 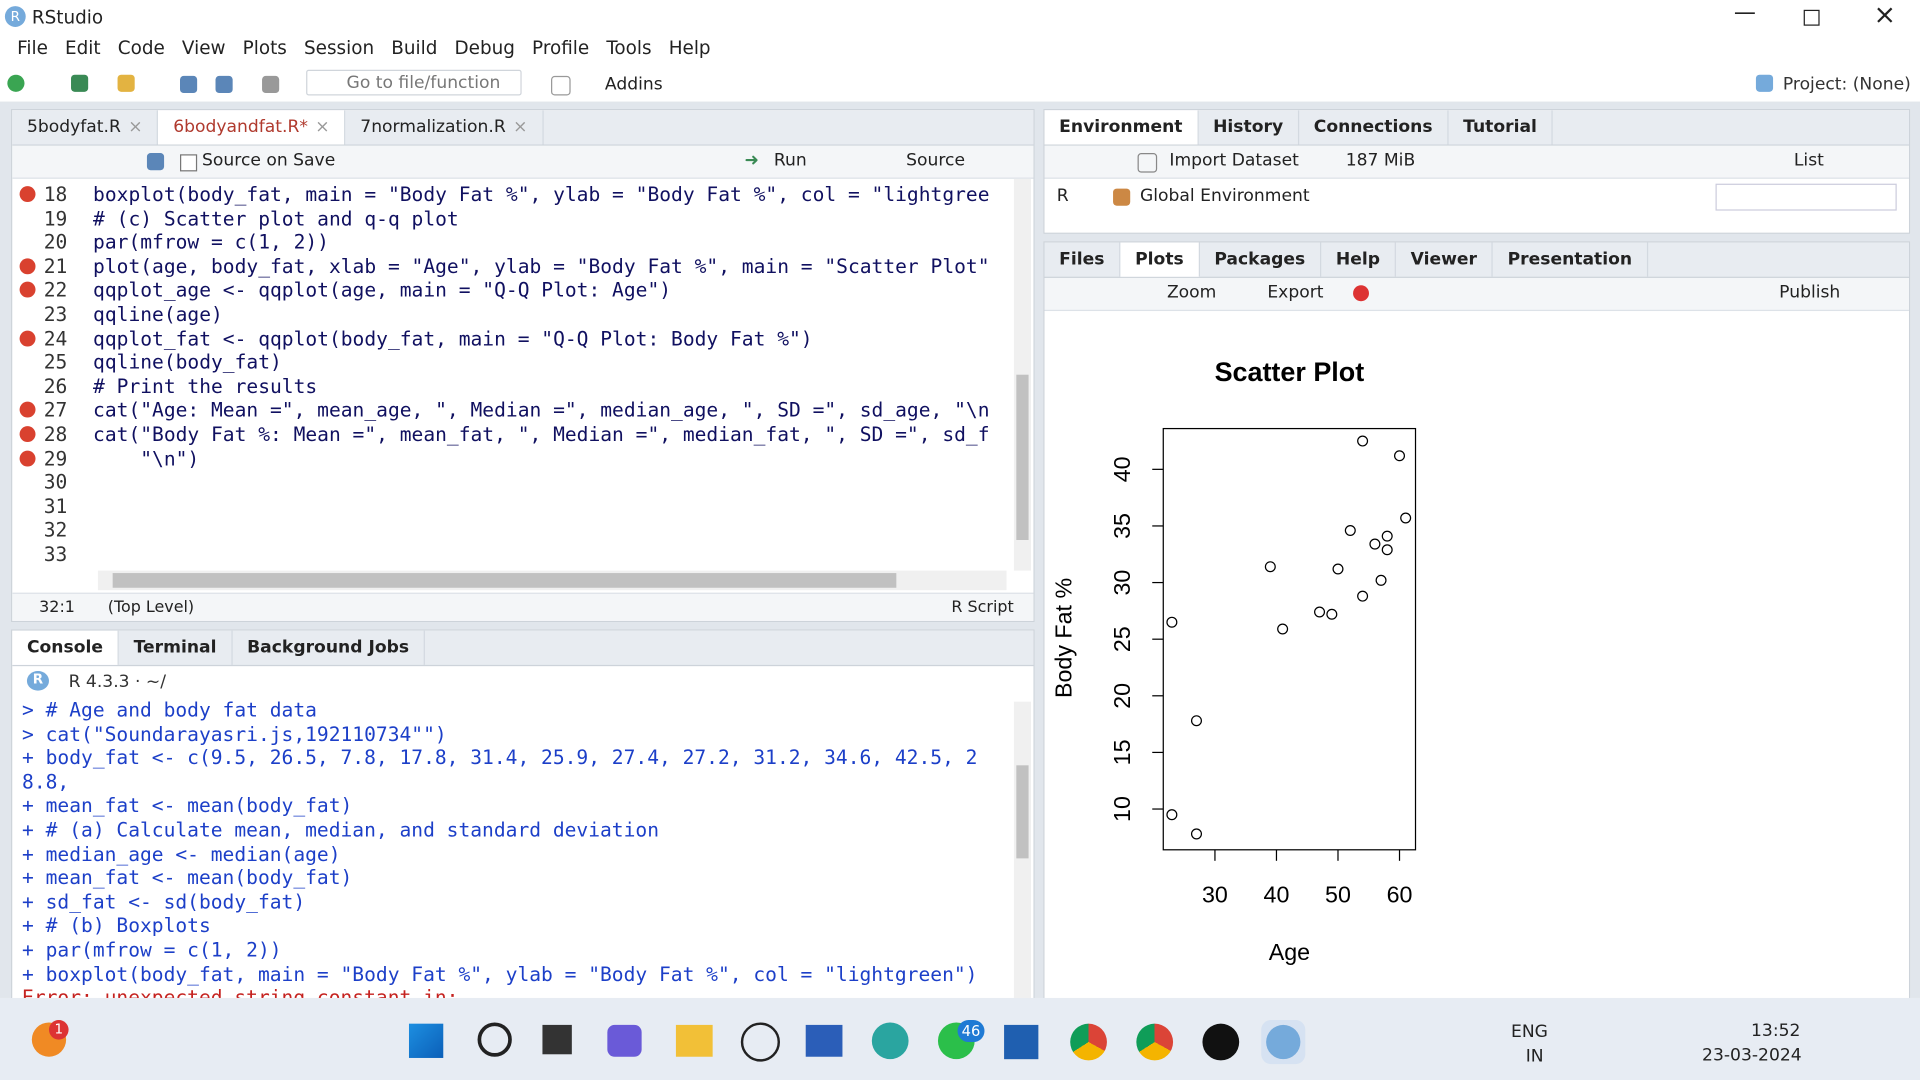 I want to click on edge-icon, so click(x=890, y=1041).